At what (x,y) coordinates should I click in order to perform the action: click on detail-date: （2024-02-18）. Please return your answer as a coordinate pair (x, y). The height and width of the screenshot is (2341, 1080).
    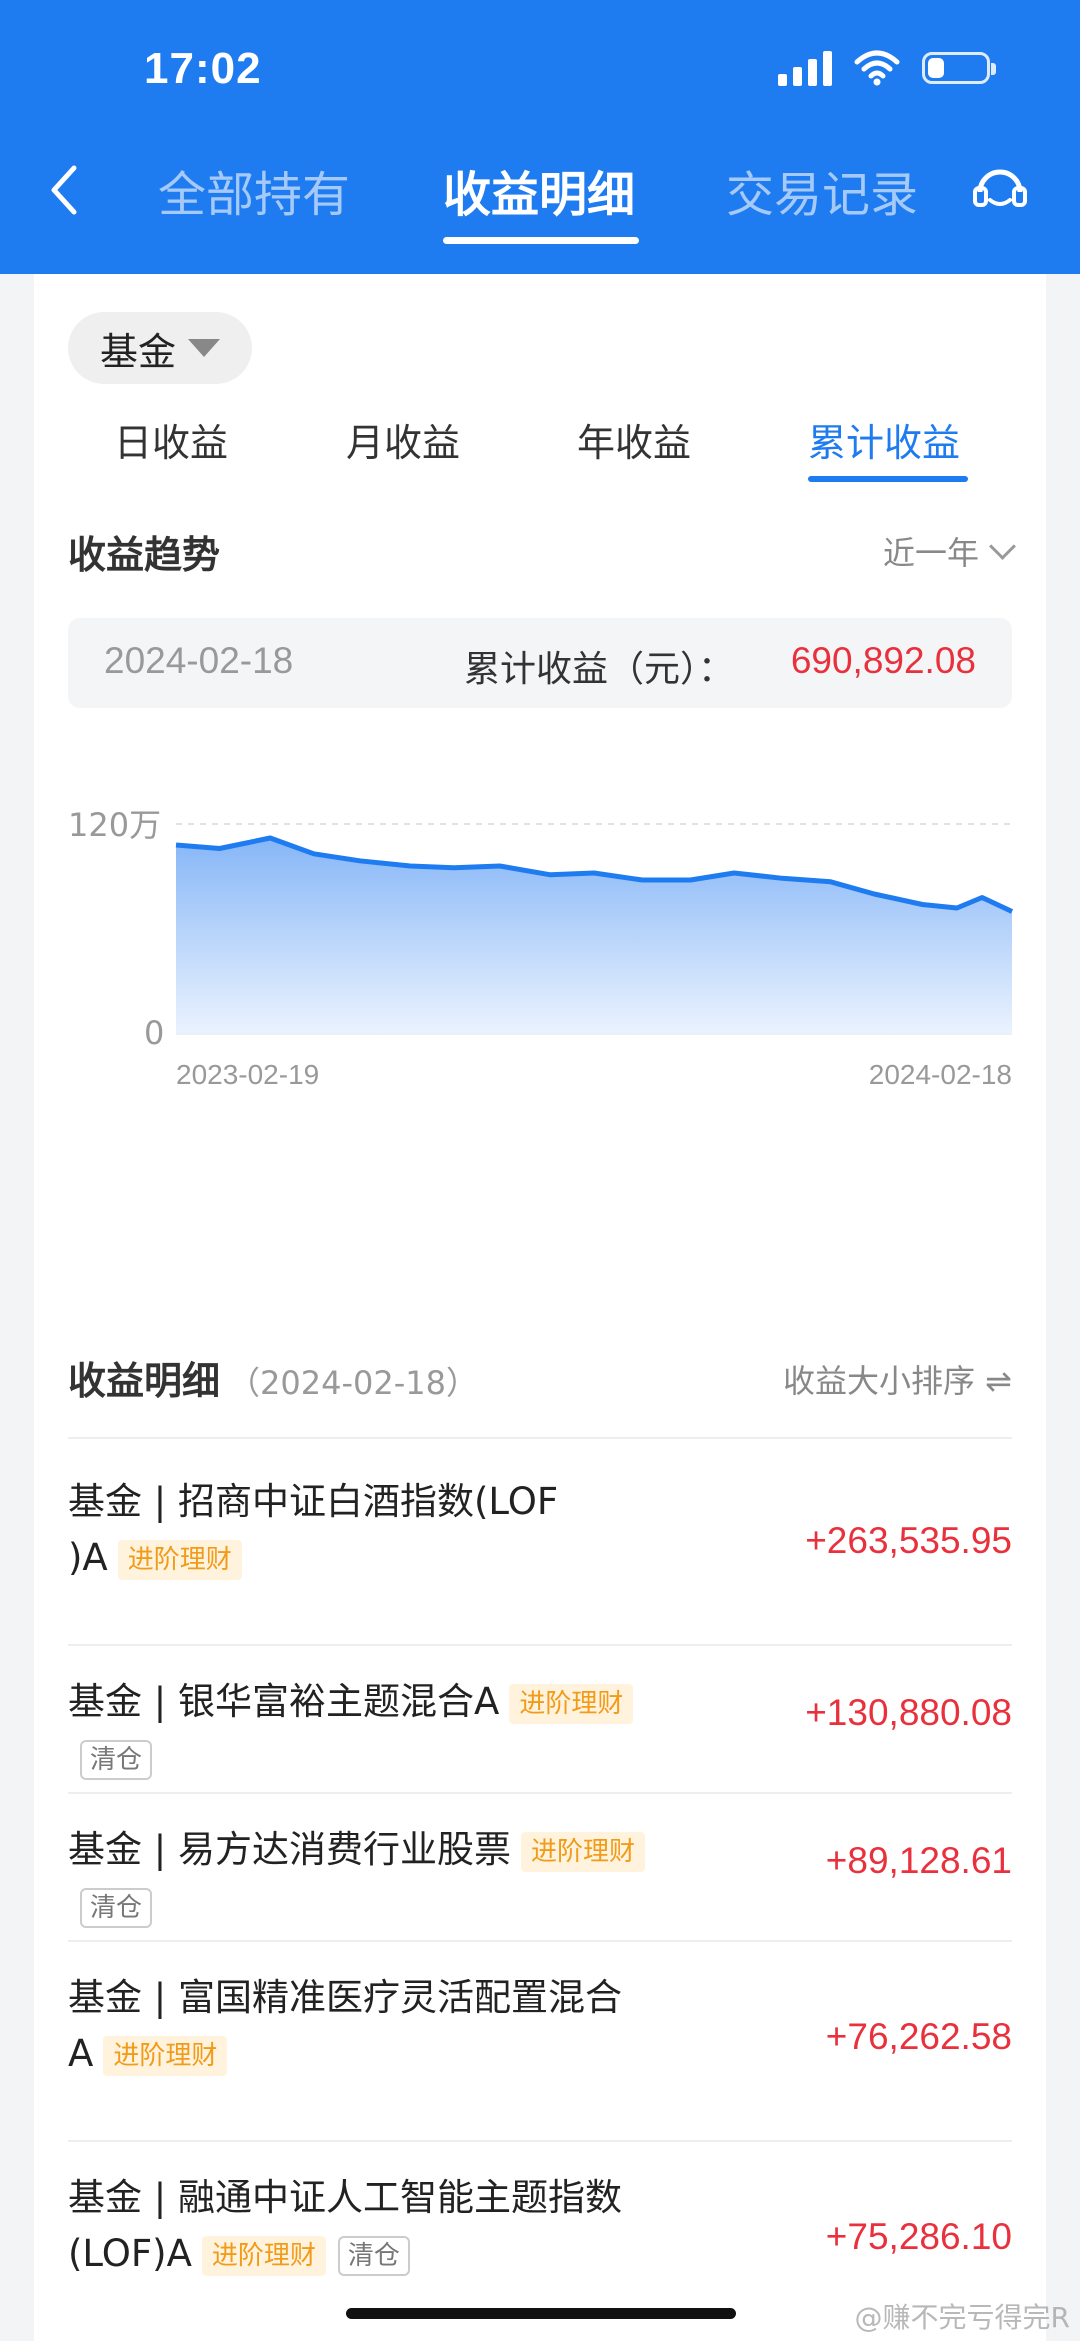
    Looking at the image, I should click on (353, 1383).